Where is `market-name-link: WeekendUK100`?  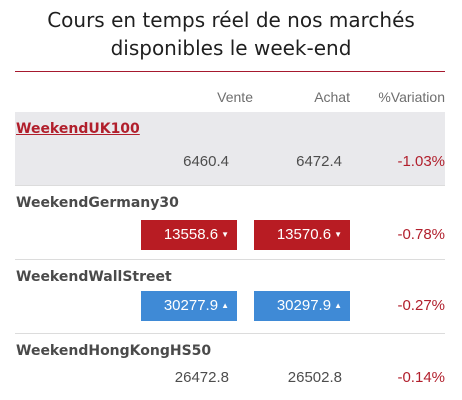 market-name-link: WeekendUK100 is located at coordinates (78, 129).